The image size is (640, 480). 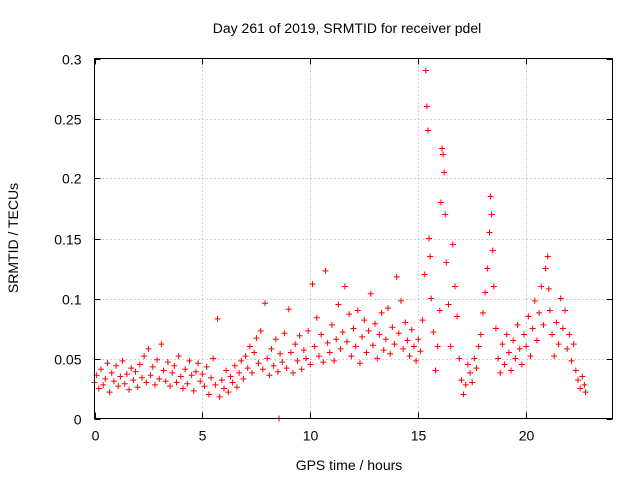 What do you see at coordinates (96, 436) in the screenshot?
I see `x-tick-label: 0` at bounding box center [96, 436].